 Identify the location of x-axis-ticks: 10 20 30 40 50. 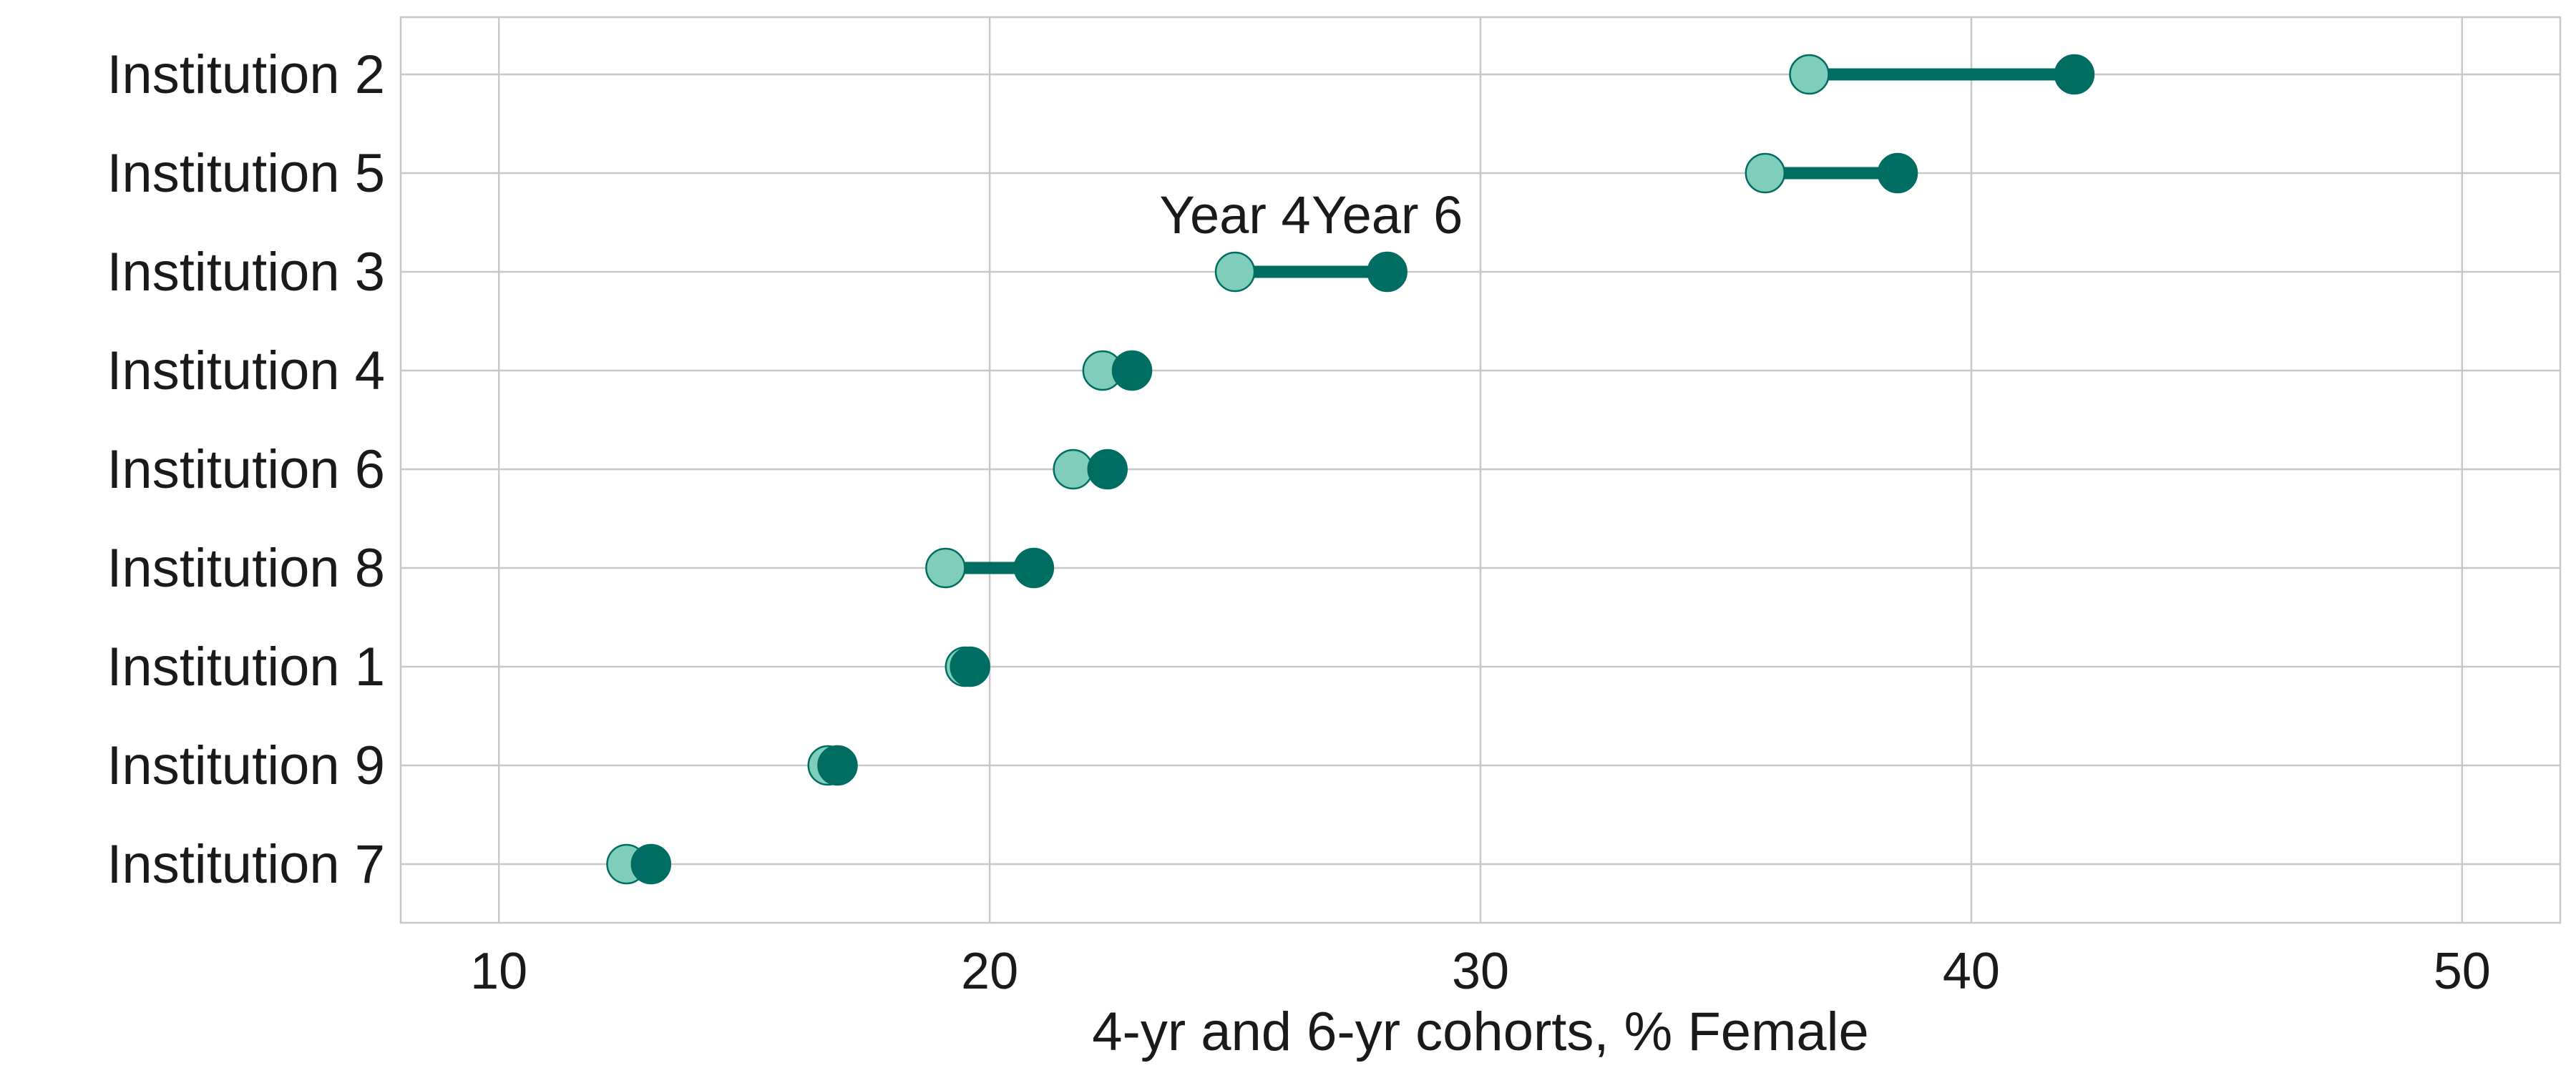
(1480, 972).